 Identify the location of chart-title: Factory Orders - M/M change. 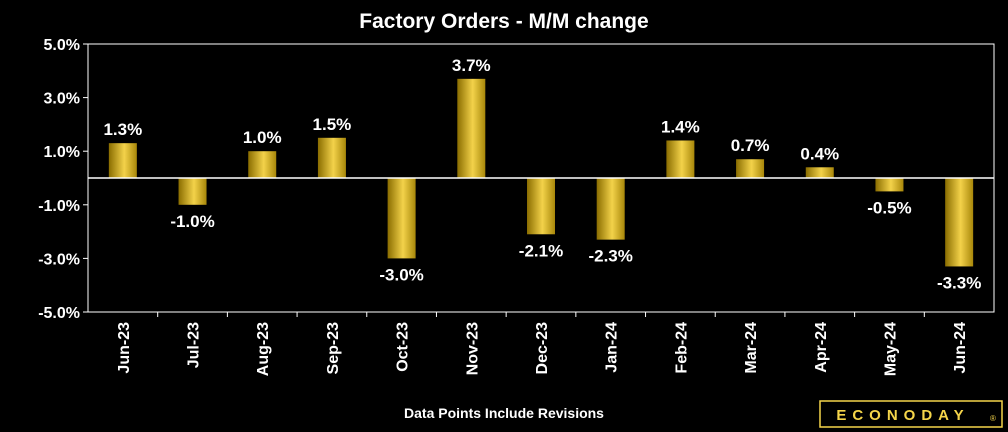
(503, 21).